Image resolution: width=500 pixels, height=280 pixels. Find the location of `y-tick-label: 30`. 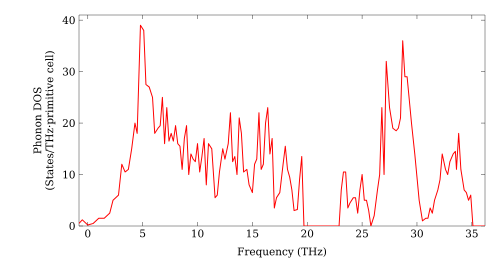

y-tick-label: 30 is located at coordinates (68, 72).